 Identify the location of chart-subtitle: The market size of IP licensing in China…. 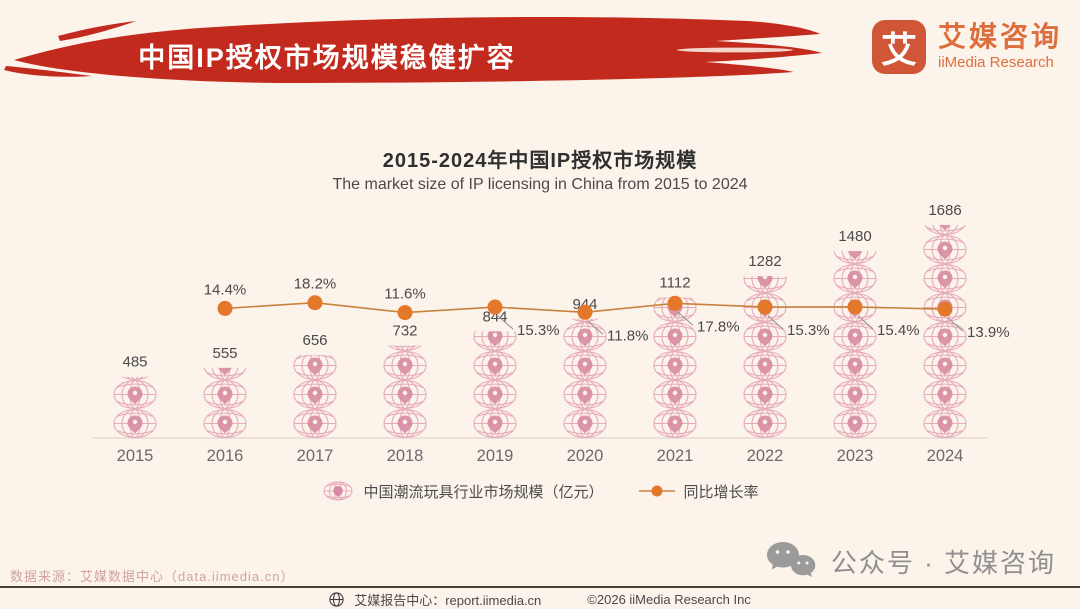
(540, 184).